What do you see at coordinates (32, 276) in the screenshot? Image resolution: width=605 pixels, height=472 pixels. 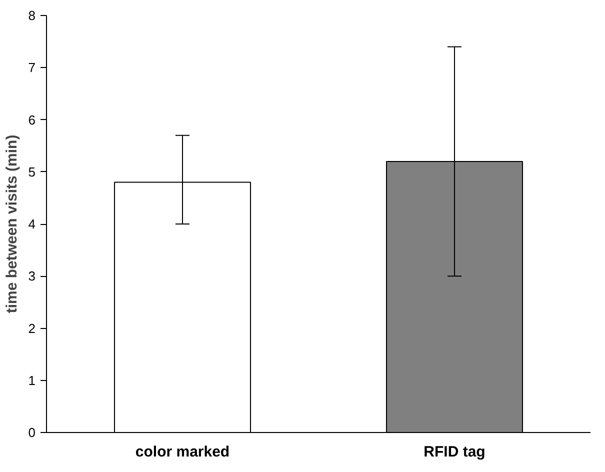 I see `y-tick-label: 3` at bounding box center [32, 276].